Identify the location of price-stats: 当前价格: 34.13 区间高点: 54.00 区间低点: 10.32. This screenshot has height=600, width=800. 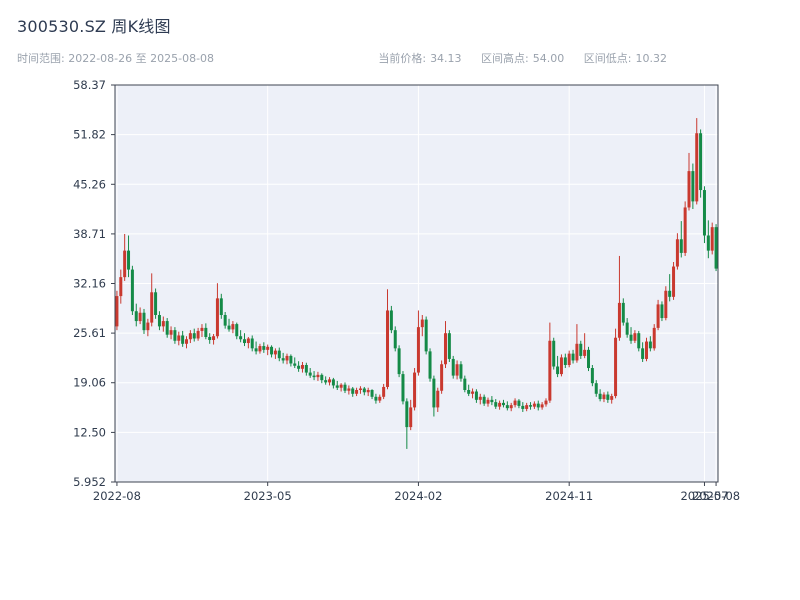
(522, 58).